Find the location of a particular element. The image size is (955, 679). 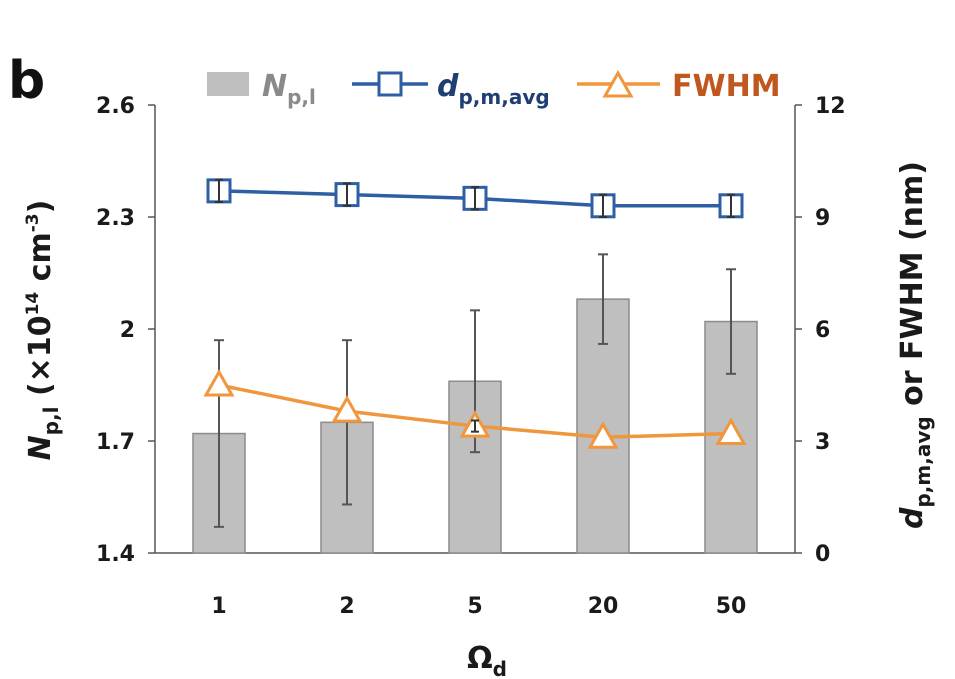

y-left-tick-label: 1.4 is located at coordinates (115, 554).